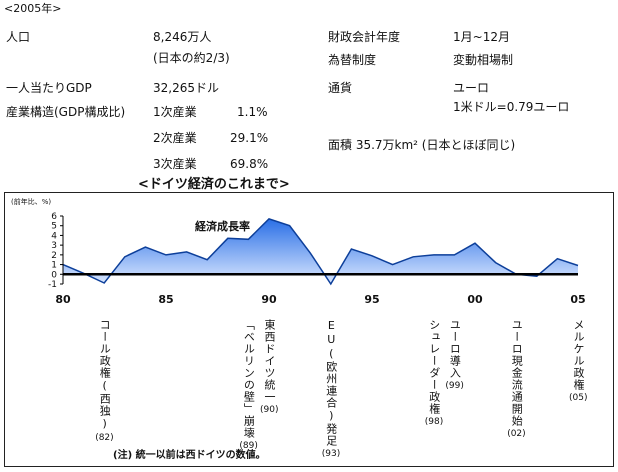  Describe the element at coordinates (63, 299) in the screenshot. I see `x-tick-label: 80` at that location.